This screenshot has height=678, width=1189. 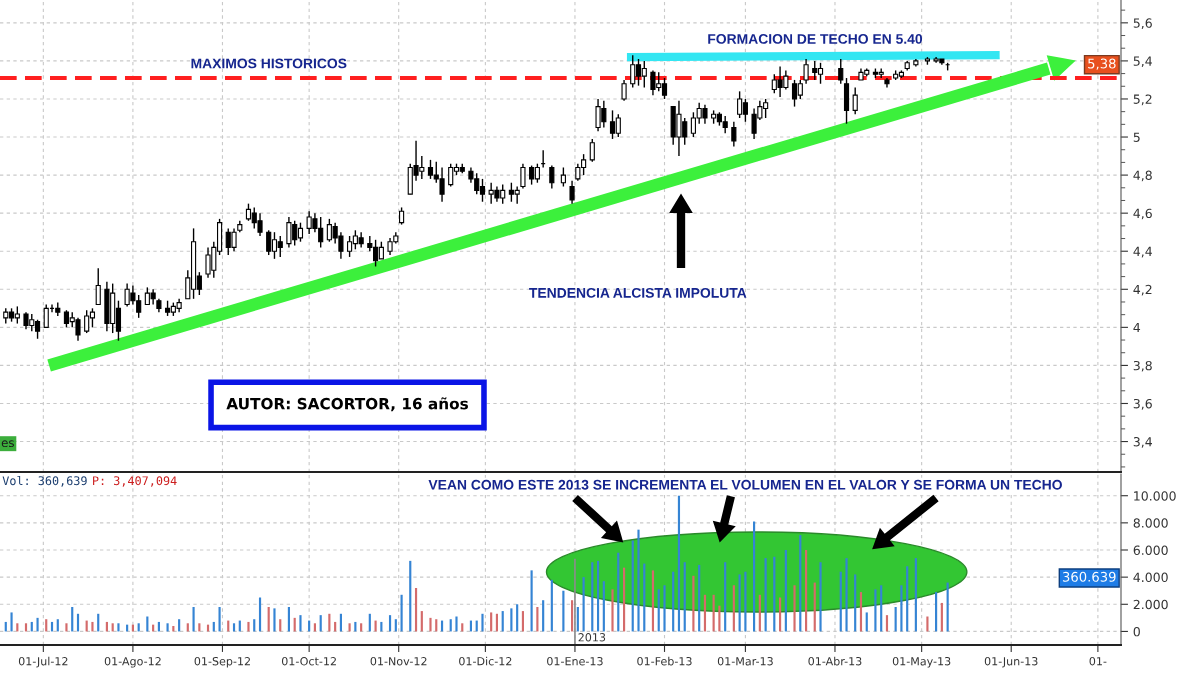 I want to click on annotation: FORMACION DE TECHO EN 5.40, so click(x=815, y=39).